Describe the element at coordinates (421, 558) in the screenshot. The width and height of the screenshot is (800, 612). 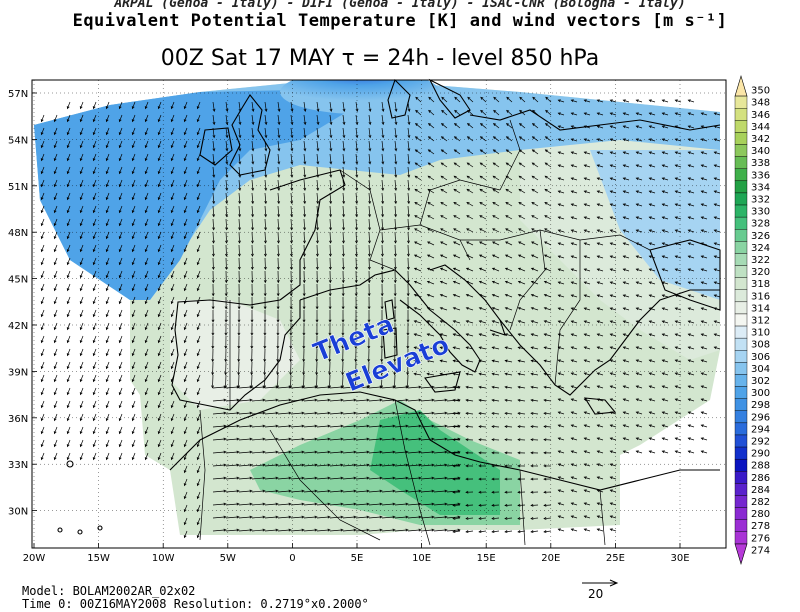
I see `lon-label: 10E` at that location.